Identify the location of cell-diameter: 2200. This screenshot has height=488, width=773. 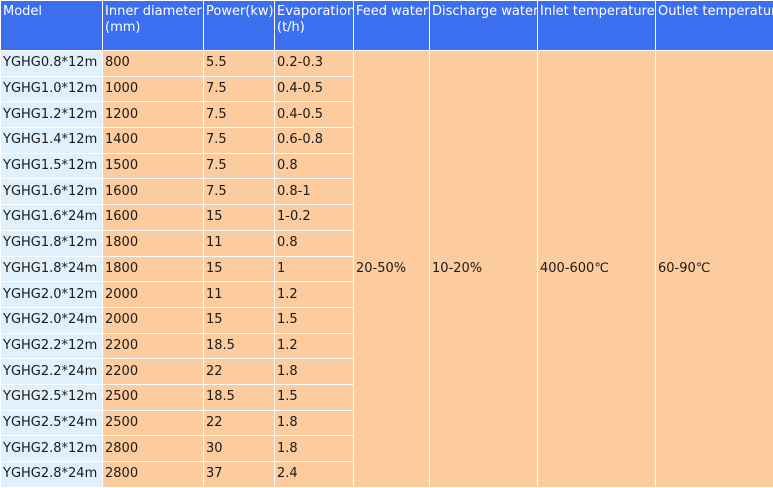
(153, 371).